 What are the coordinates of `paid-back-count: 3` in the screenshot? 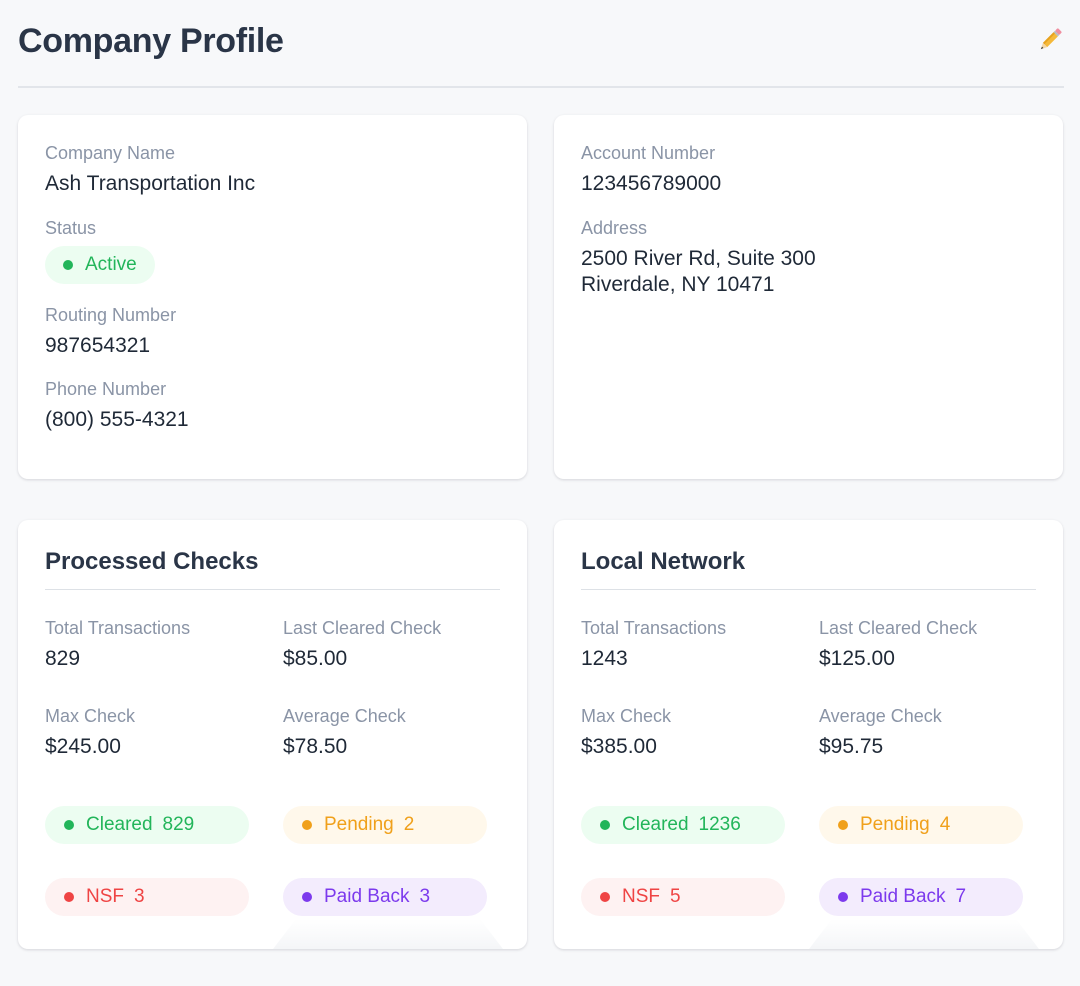 It's located at (425, 896).